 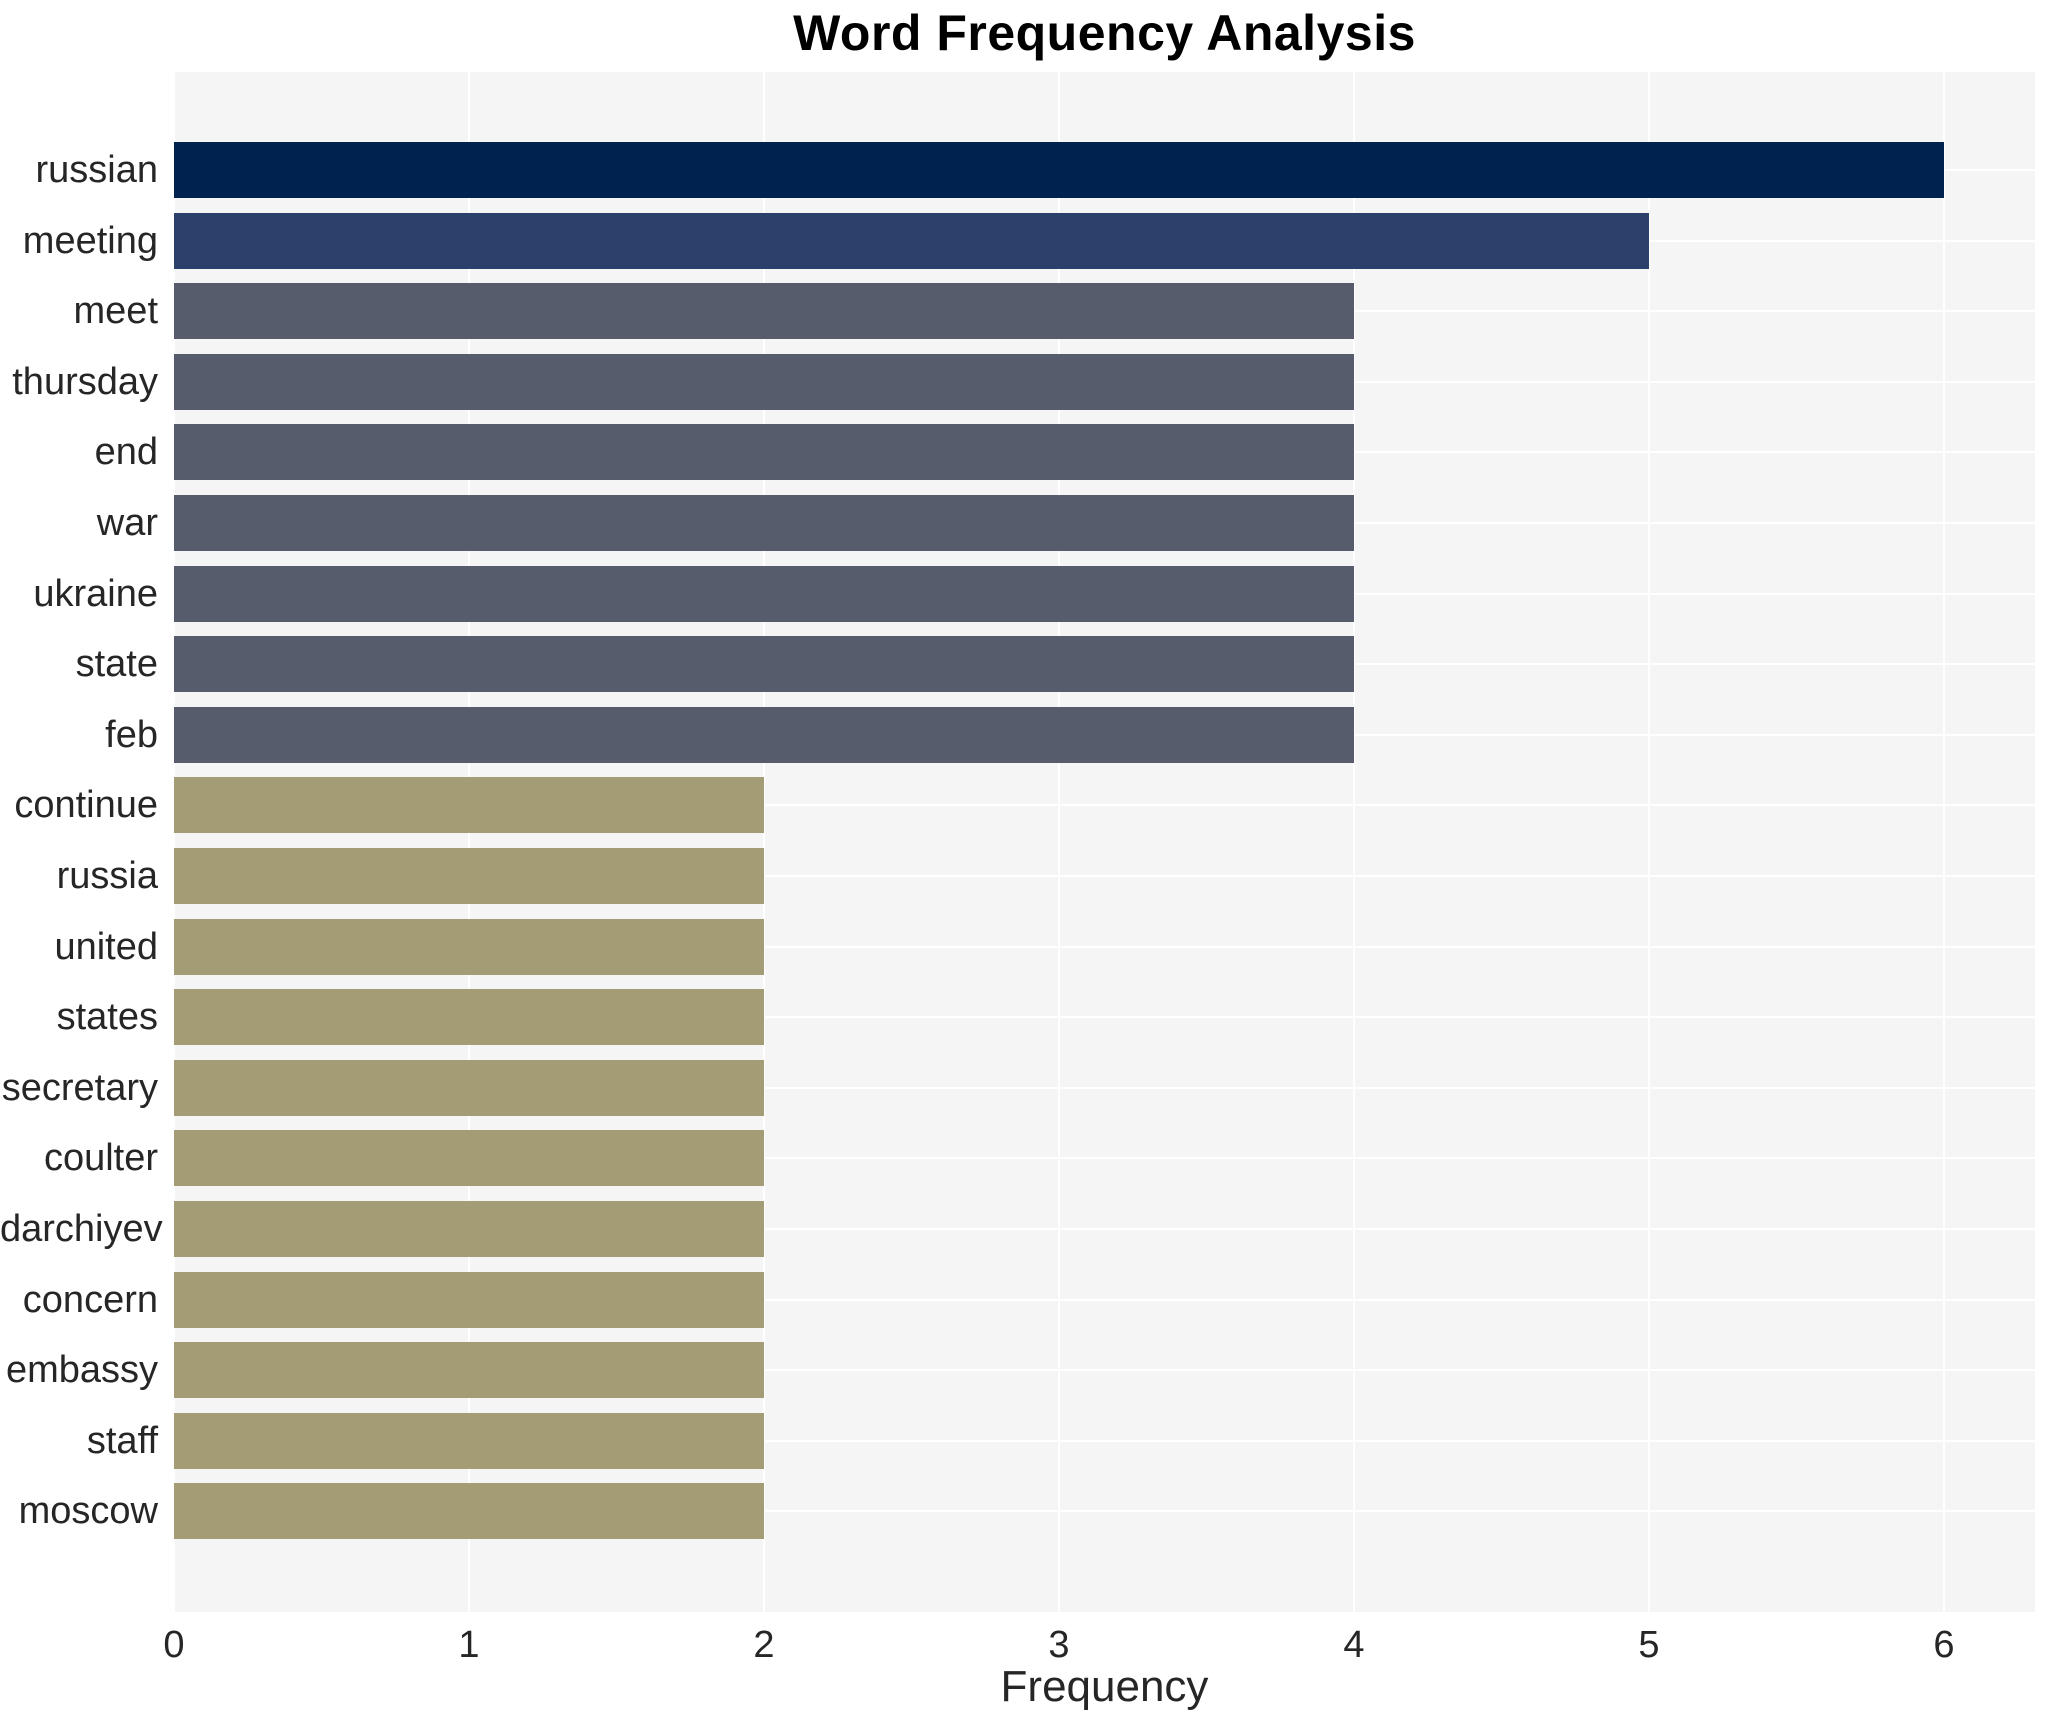 I want to click on category-label-meeting: meeting, so click(x=90, y=240).